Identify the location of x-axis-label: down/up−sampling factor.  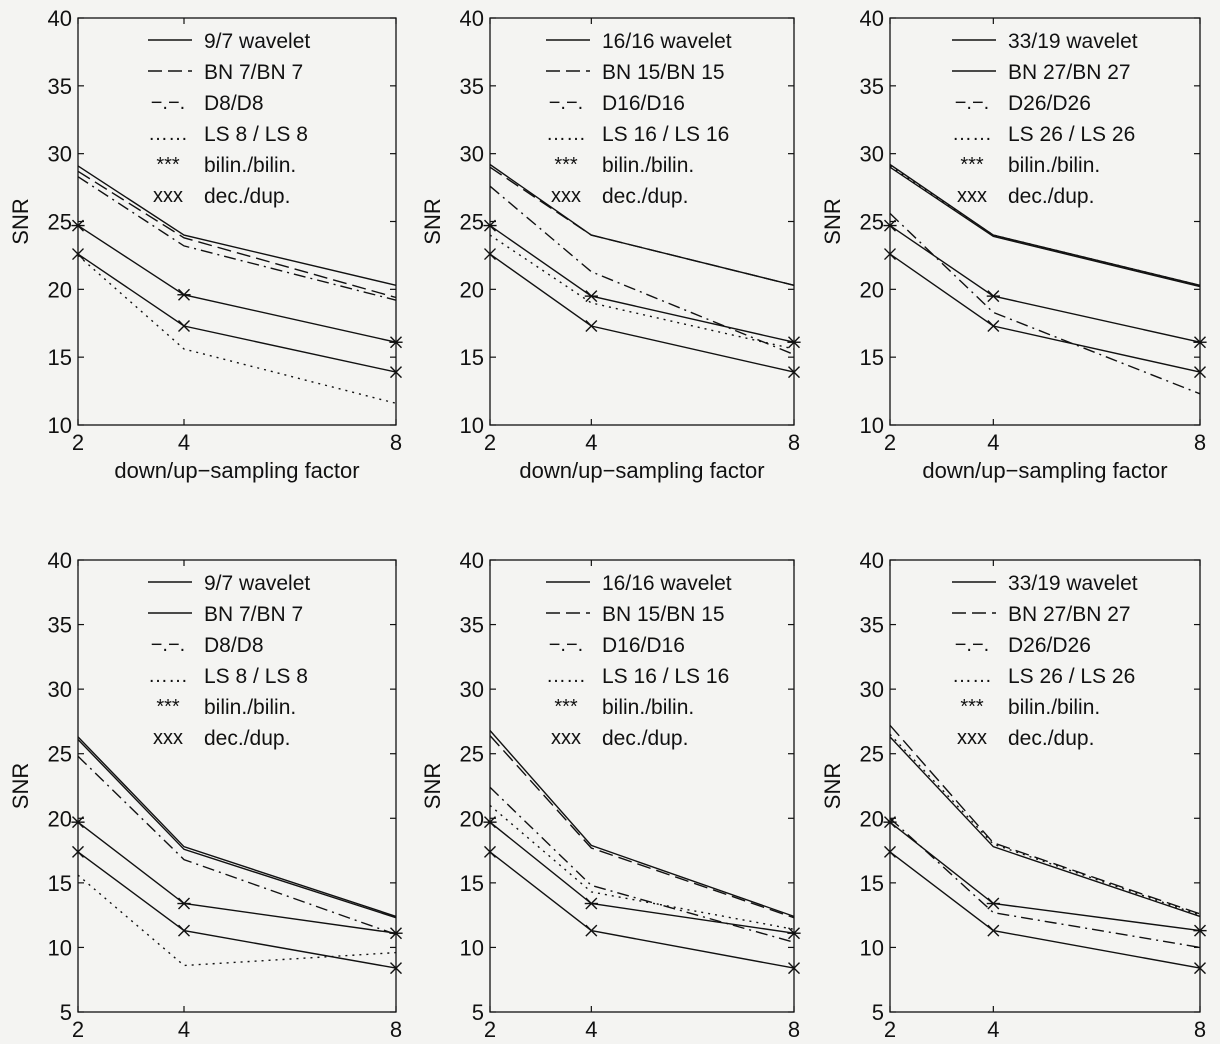
(1044, 470).